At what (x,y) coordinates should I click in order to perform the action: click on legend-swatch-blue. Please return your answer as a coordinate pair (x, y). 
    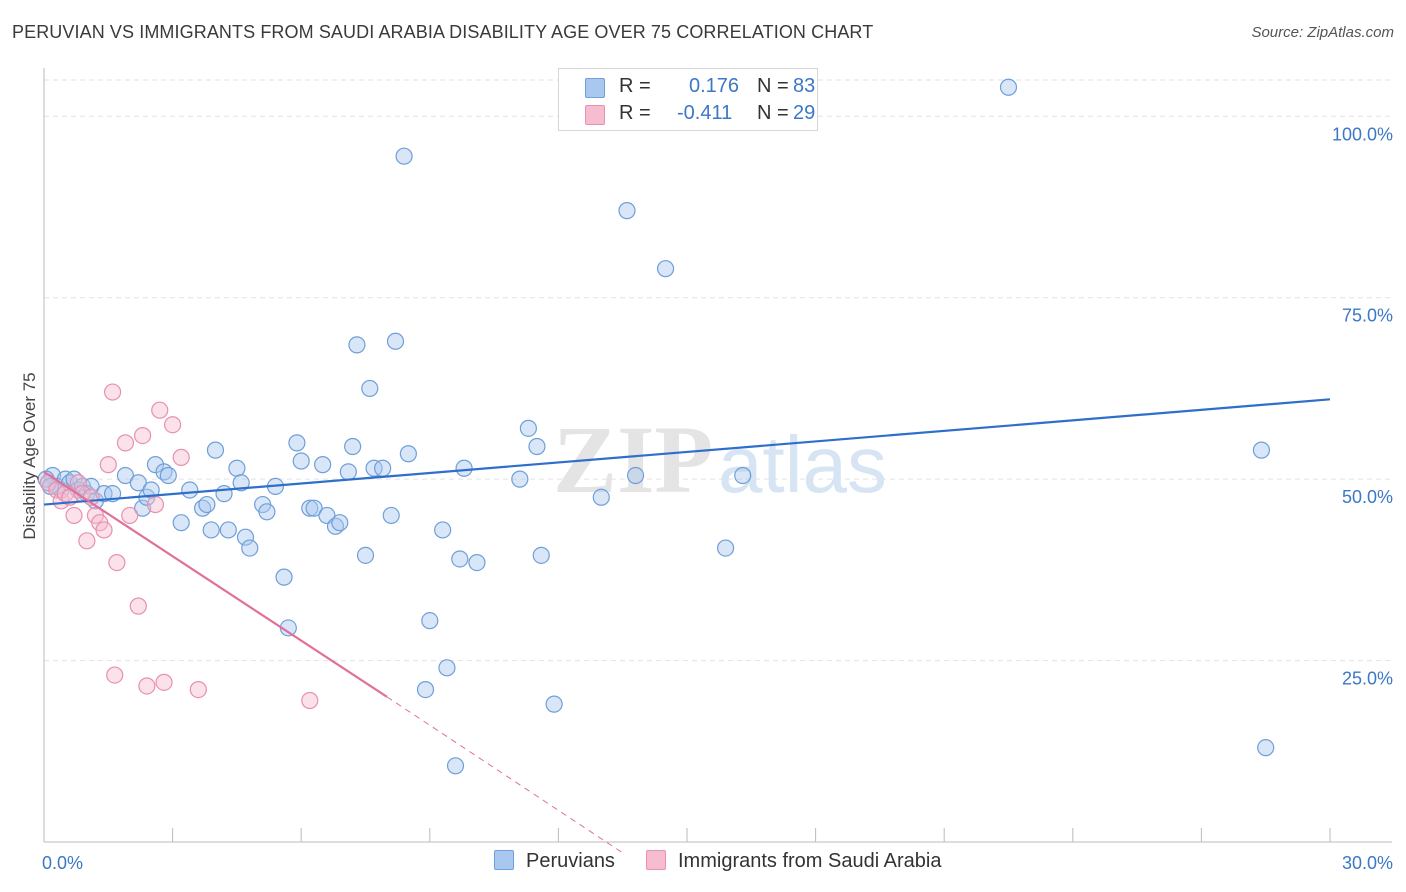
    Looking at the image, I should click on (595, 88).